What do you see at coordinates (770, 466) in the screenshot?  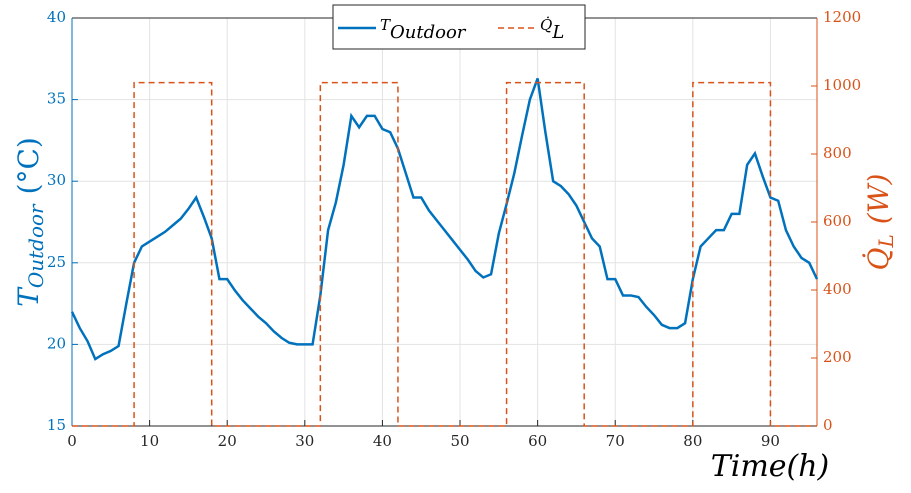 I see `x-axis-label: Time(h)` at bounding box center [770, 466].